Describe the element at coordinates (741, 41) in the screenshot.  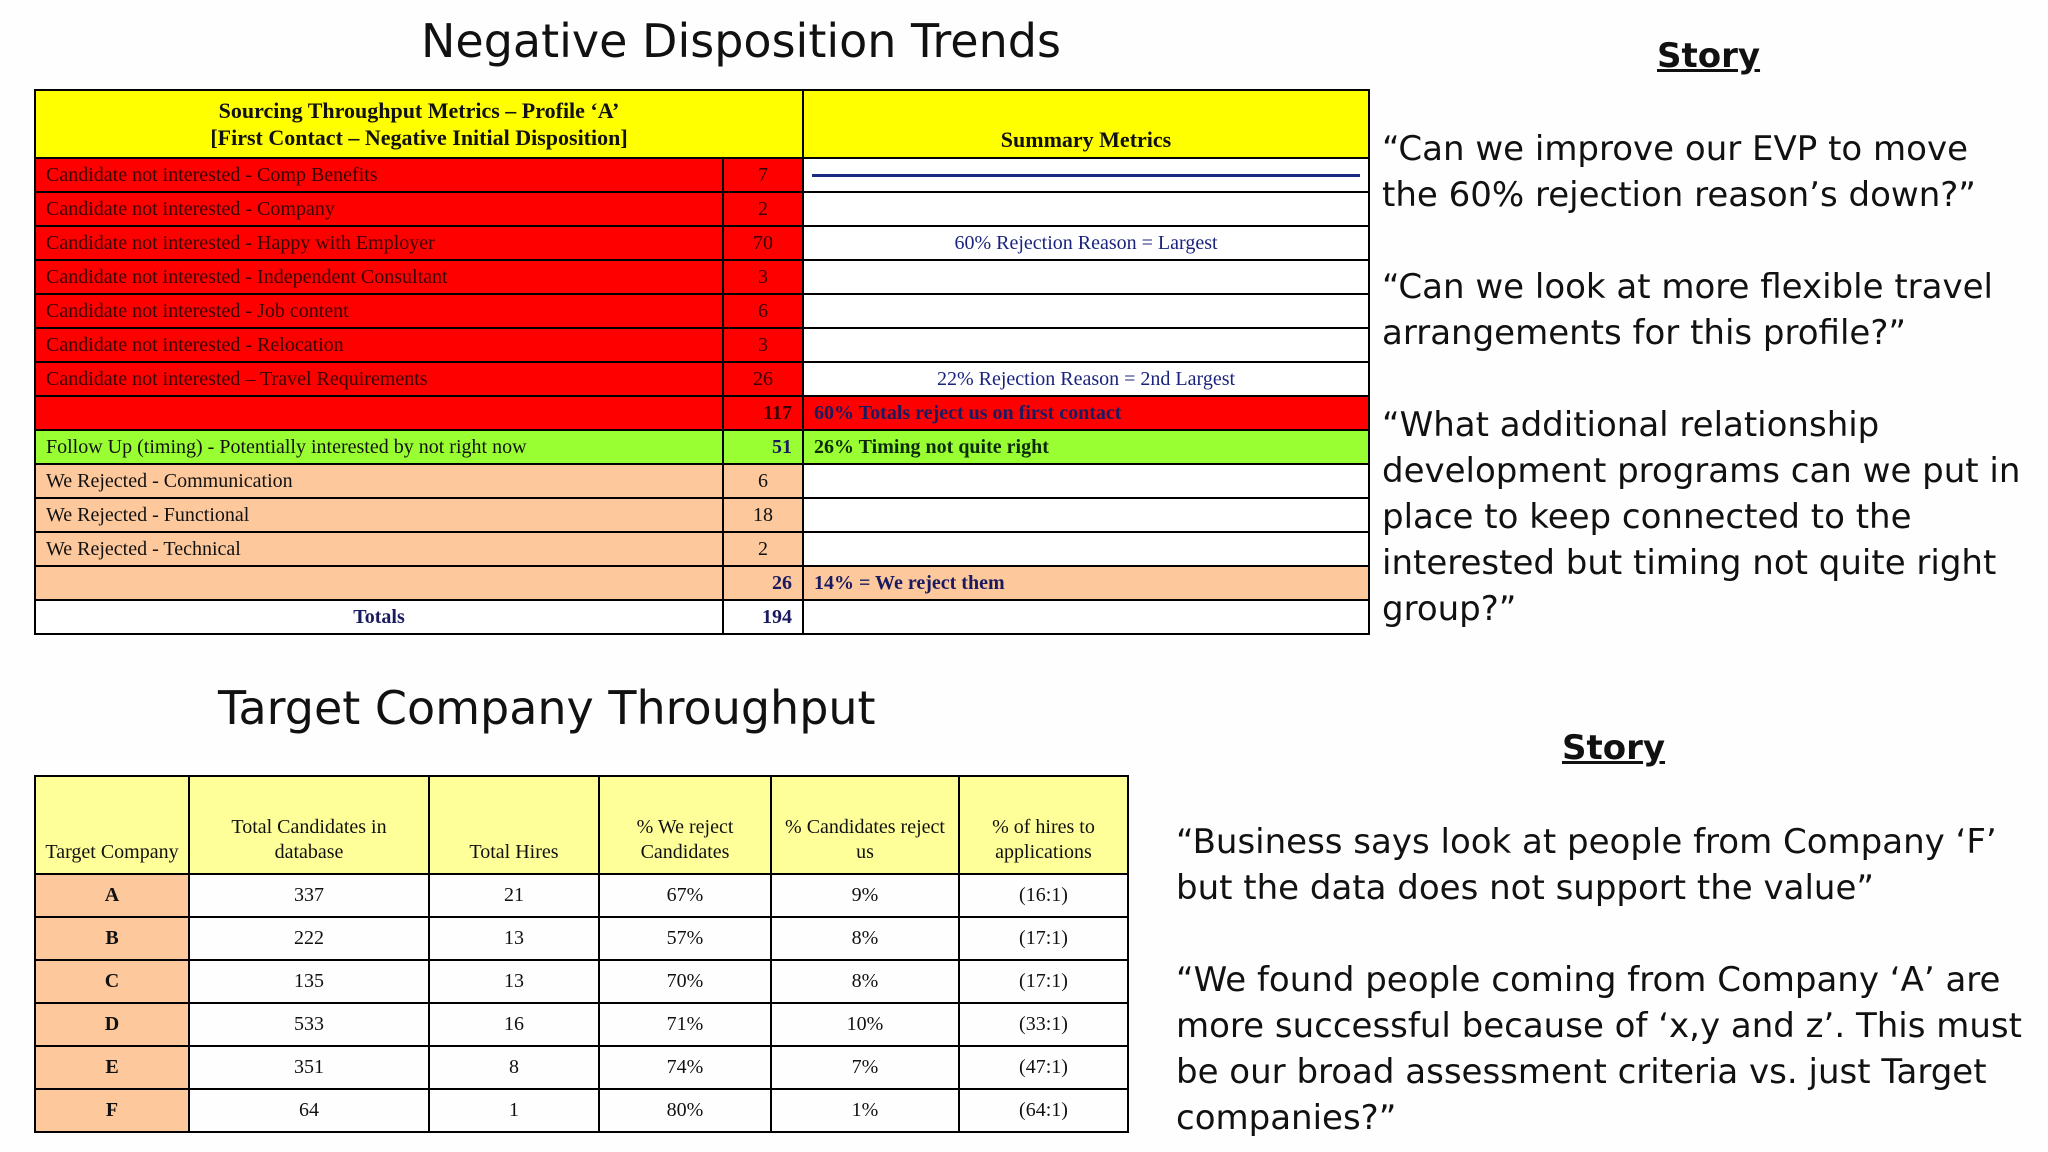
I see `negative-disposition-title: Negative Disposition Trends` at that location.